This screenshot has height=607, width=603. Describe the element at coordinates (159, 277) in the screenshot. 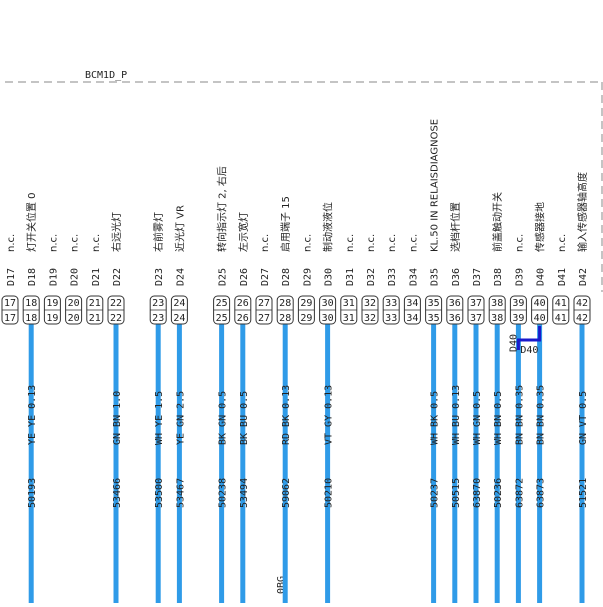

I see `pin-label: D23` at that location.